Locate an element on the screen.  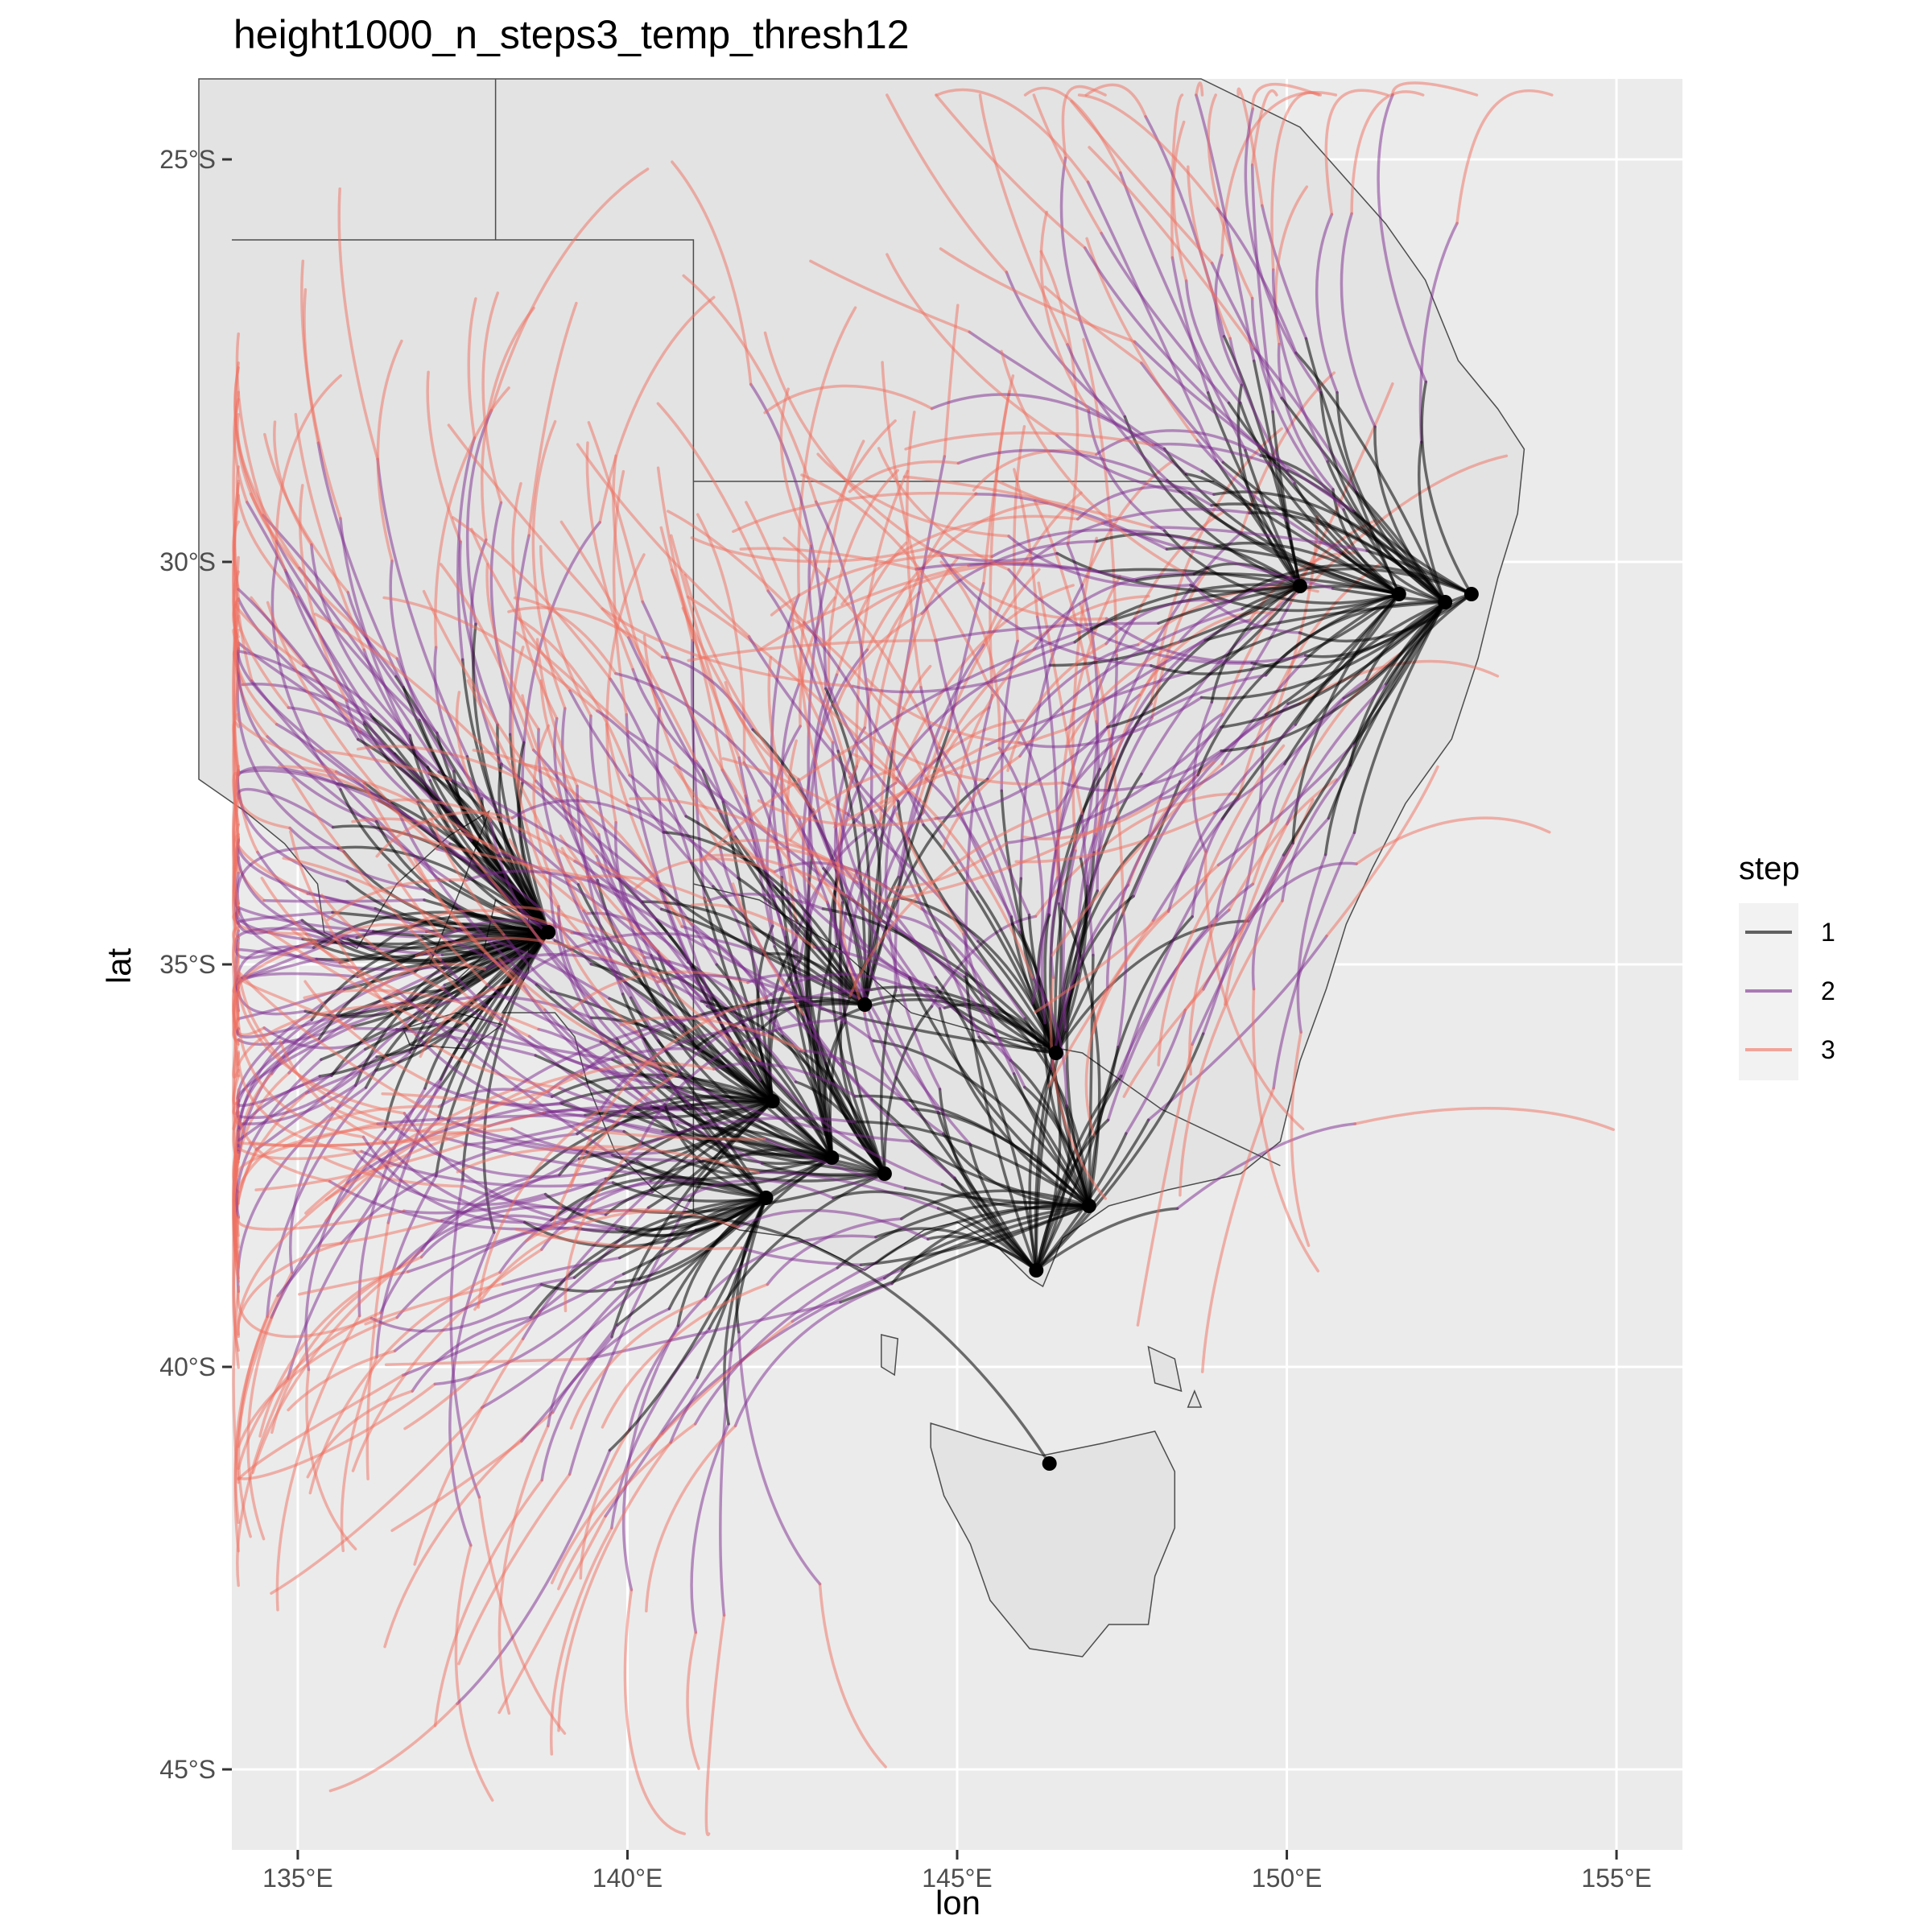
y-axis-ticks: 25°S 30°S 35°S 40°S 45°S is located at coordinates (195, 965).